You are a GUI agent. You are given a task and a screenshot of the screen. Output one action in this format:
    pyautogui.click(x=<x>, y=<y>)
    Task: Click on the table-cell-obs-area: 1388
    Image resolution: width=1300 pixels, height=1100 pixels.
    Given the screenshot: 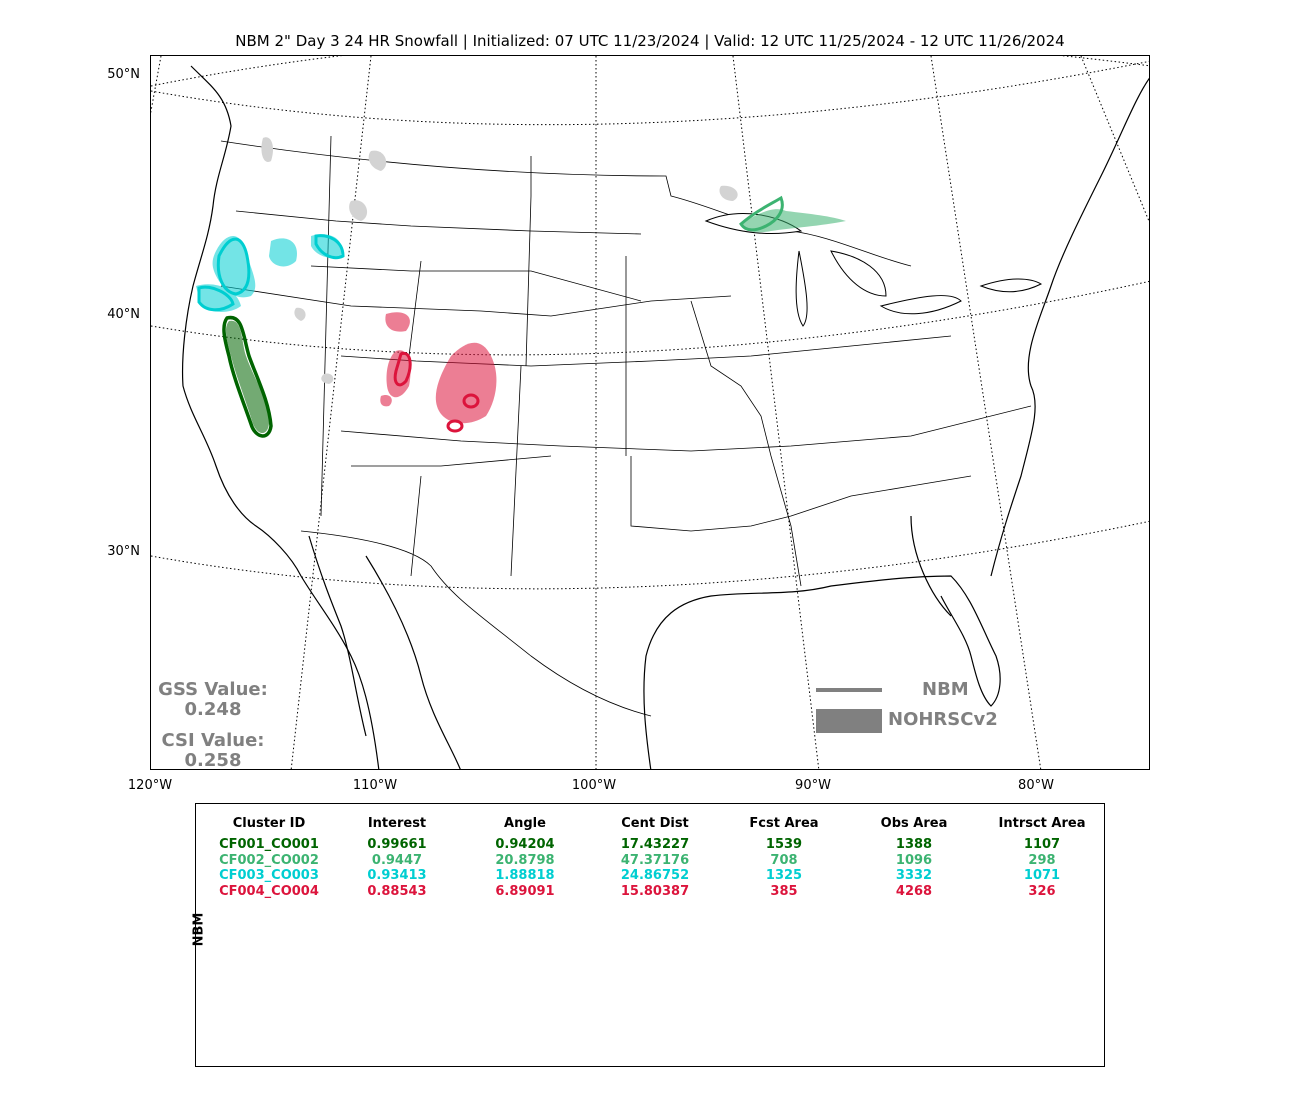 What is the action you would take?
    pyautogui.click(x=914, y=844)
    